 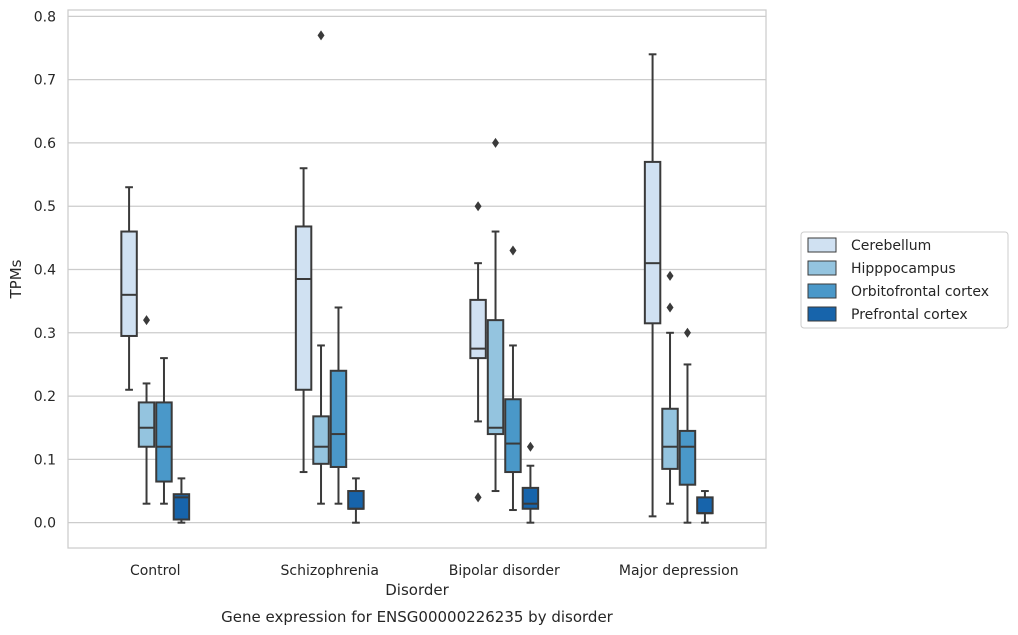 I want to click on legend-frame, so click(x=904, y=280).